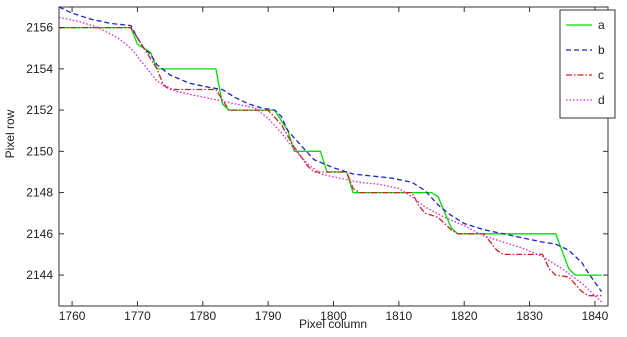 This screenshot has width=627, height=337. I want to click on y-tick-label: 2156, so click(39, 28).